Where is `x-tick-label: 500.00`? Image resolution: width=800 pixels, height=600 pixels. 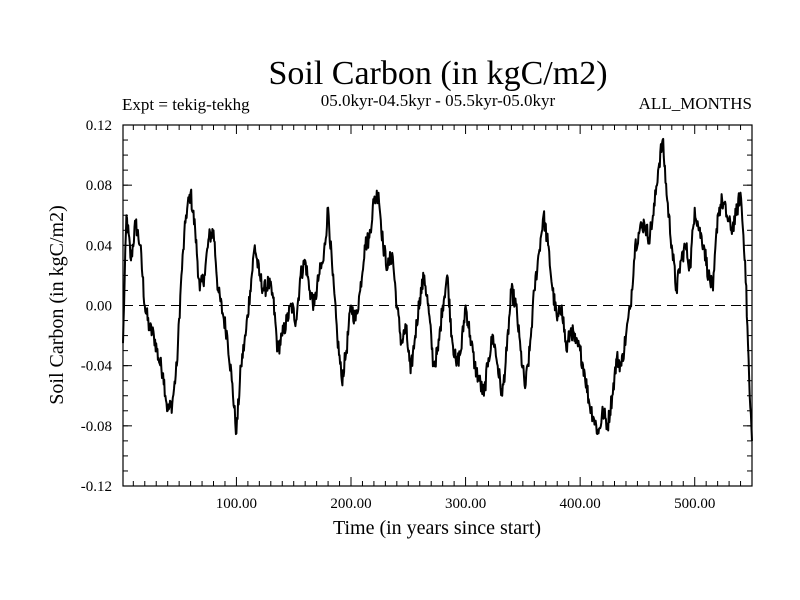
x-tick-label: 500.00 is located at coordinates (694, 504).